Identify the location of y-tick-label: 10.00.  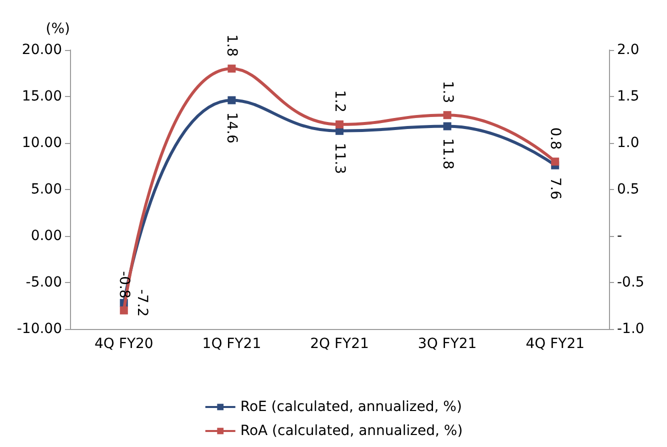
(42, 143).